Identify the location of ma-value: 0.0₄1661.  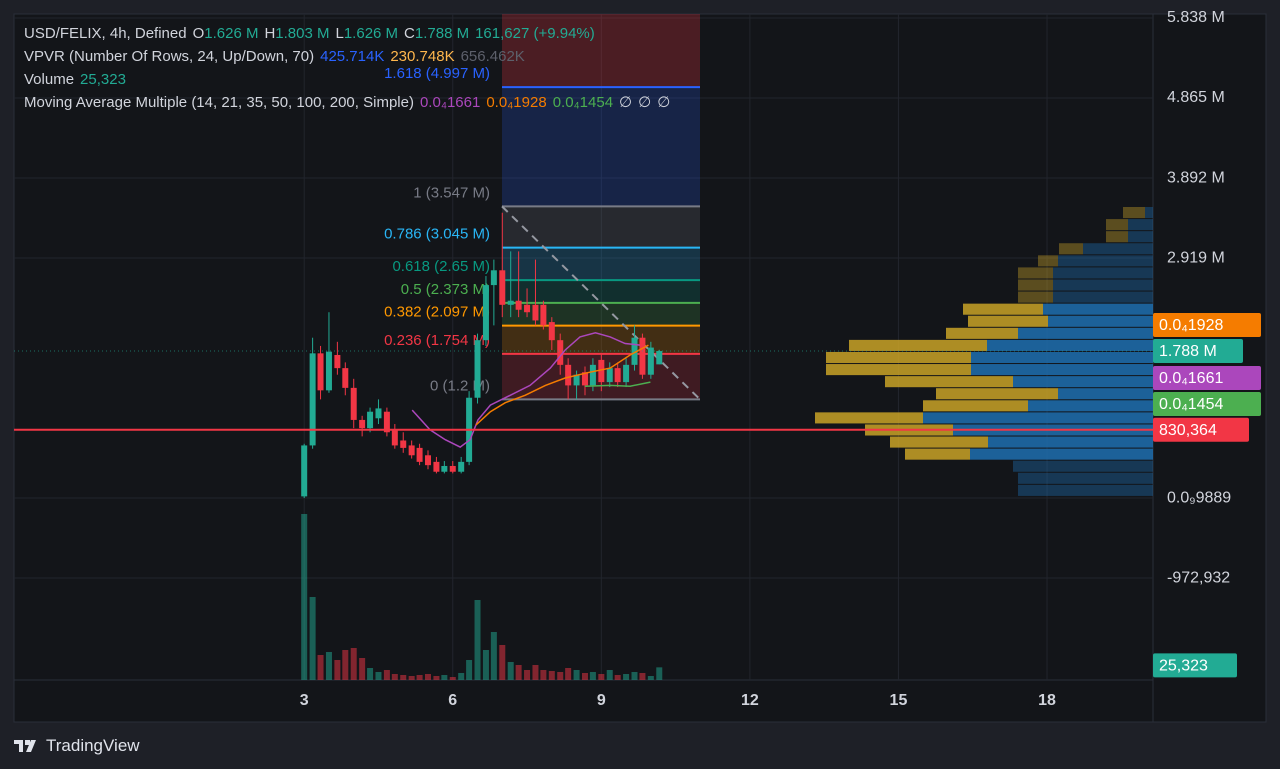
(450, 102).